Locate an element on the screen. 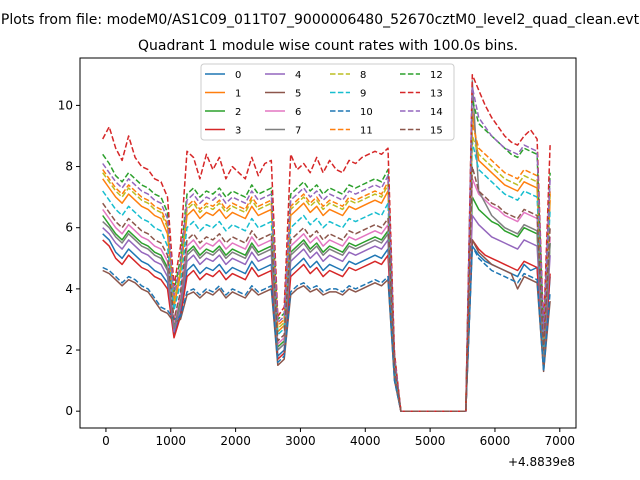  legend-label-13: 13 is located at coordinates (436, 94).